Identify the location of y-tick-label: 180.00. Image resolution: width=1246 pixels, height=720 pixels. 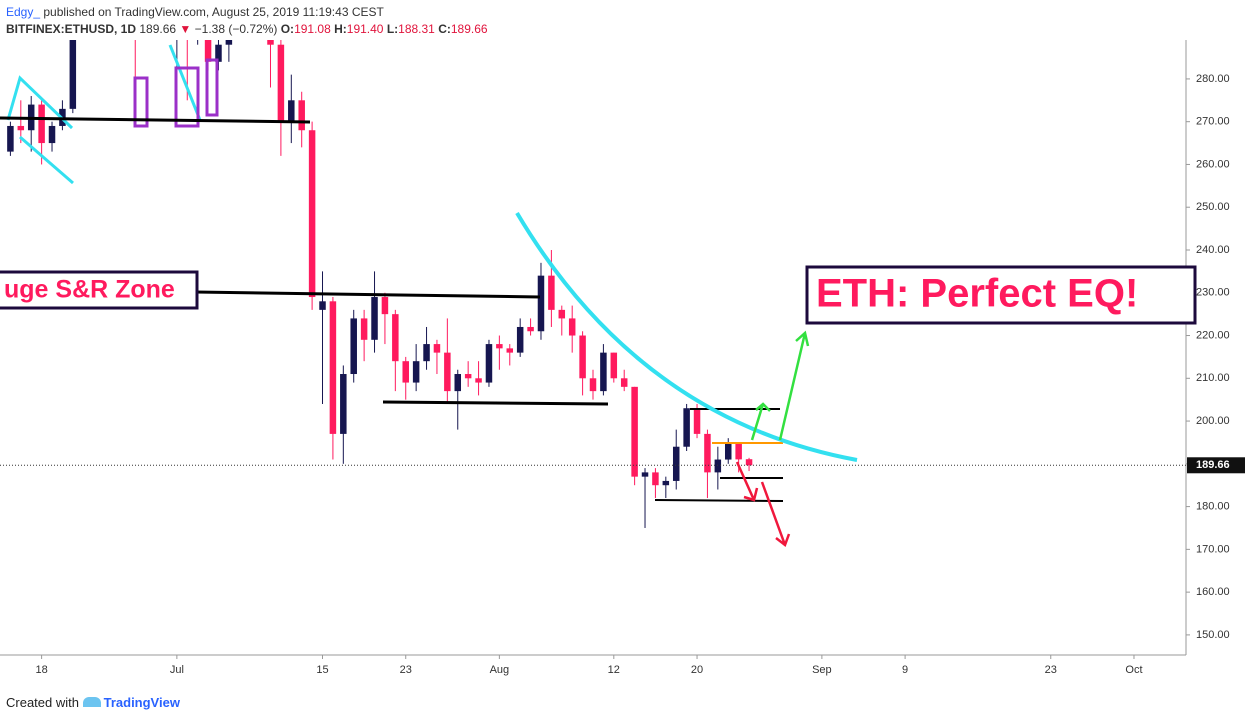
(1213, 507).